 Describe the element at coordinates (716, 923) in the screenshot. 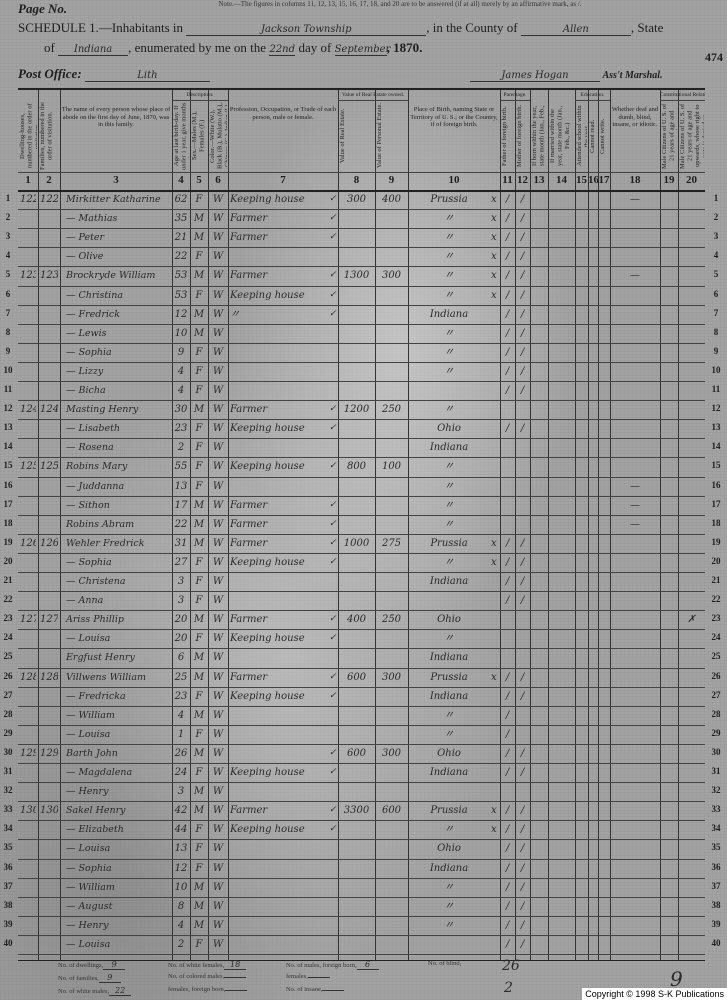

I see `row-number-right: 39` at that location.